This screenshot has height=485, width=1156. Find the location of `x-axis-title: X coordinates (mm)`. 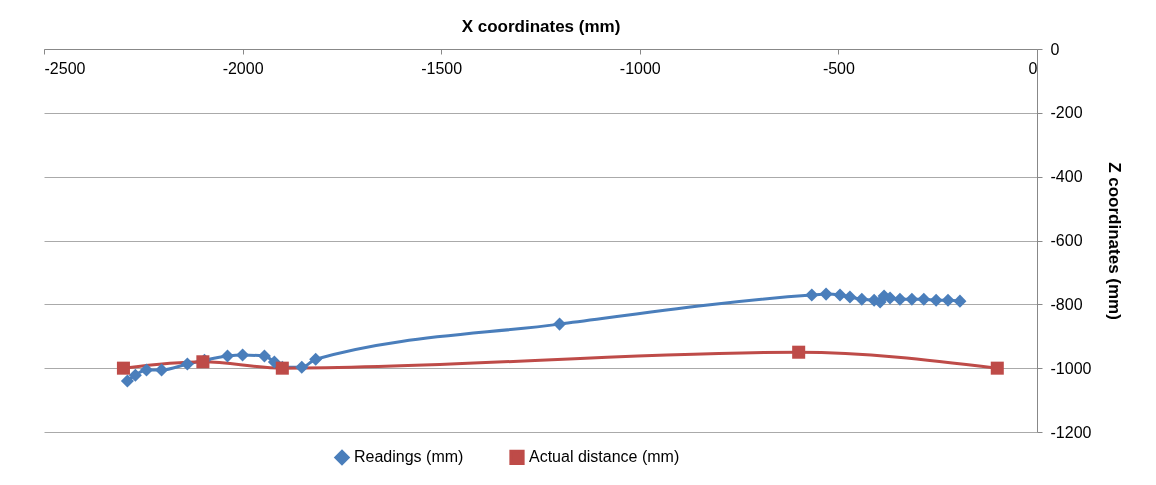

x-axis-title: X coordinates (mm) is located at coordinates (541, 26).